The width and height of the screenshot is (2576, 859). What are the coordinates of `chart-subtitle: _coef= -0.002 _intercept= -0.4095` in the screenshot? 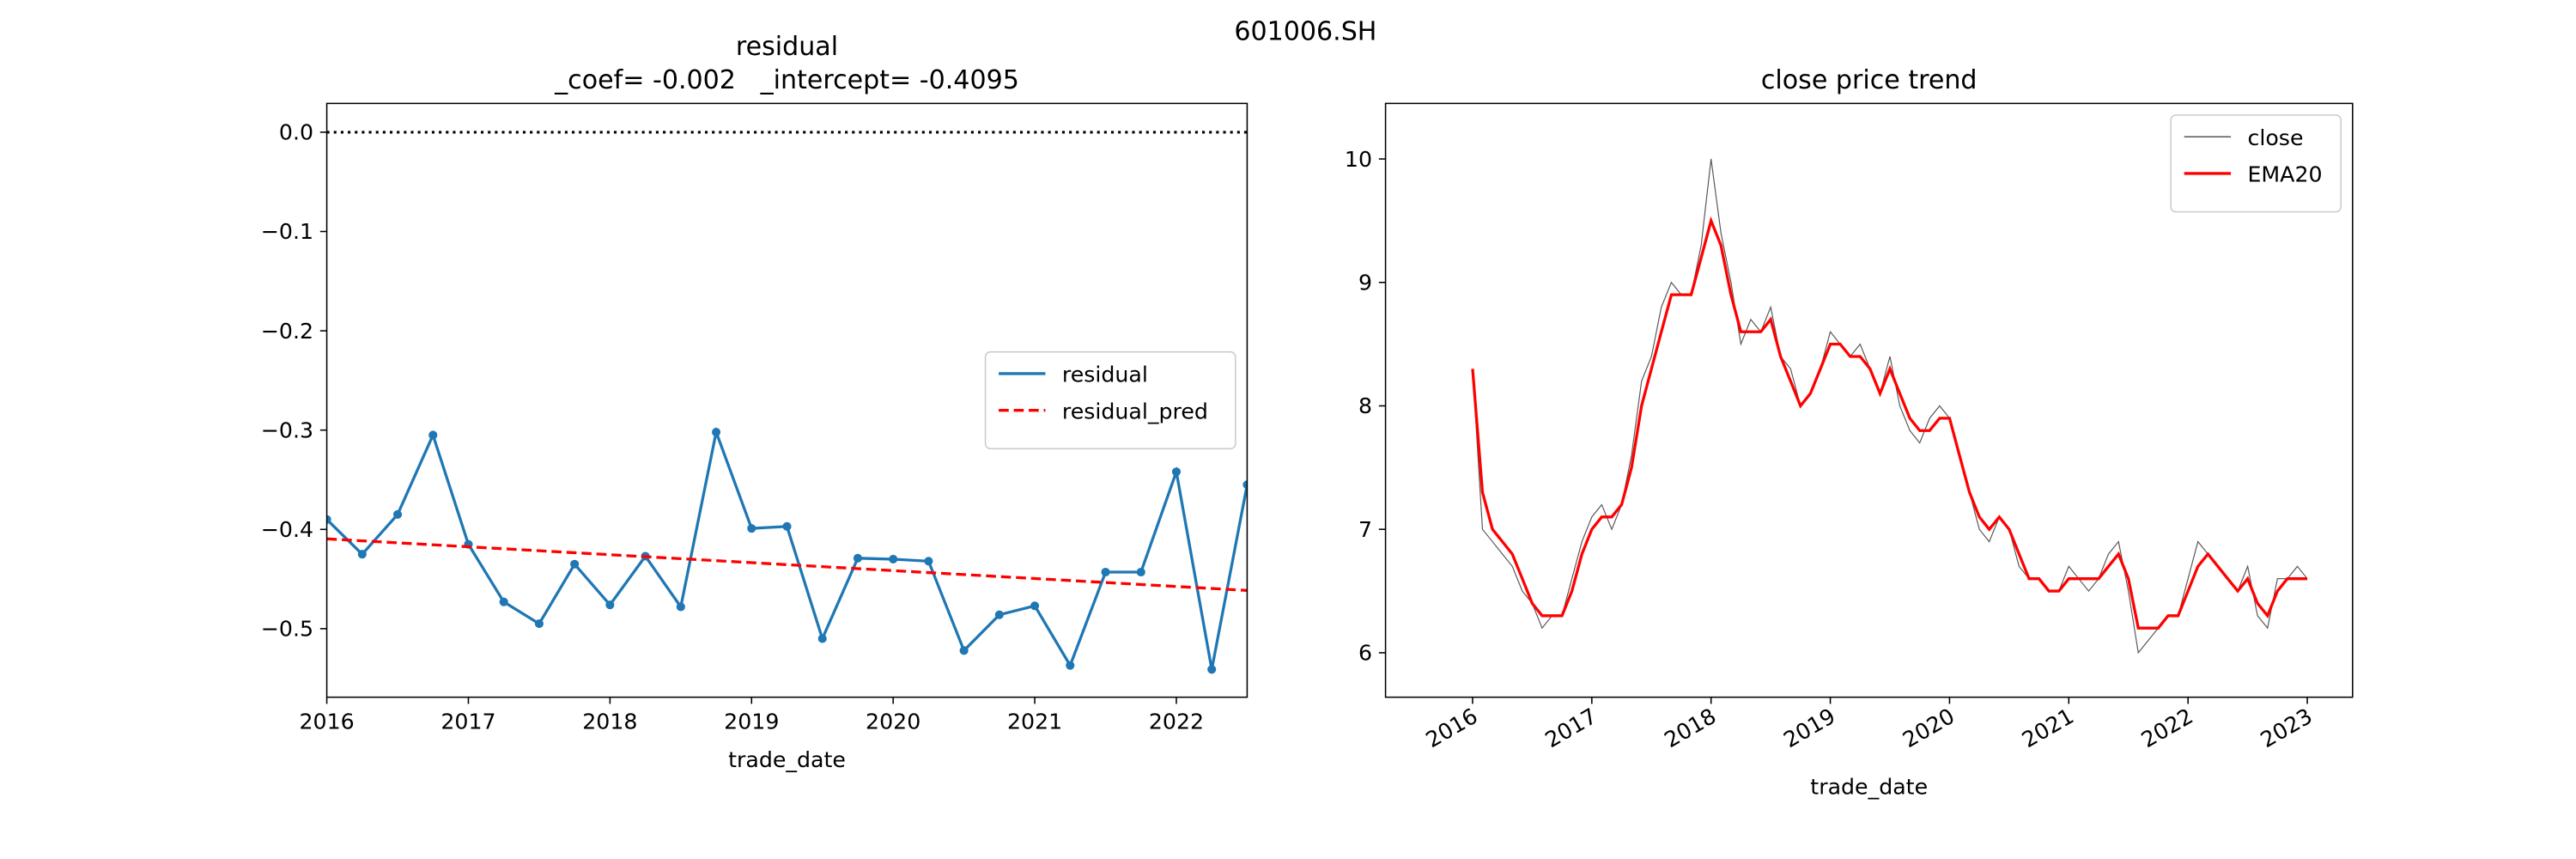 It's located at (786, 80).